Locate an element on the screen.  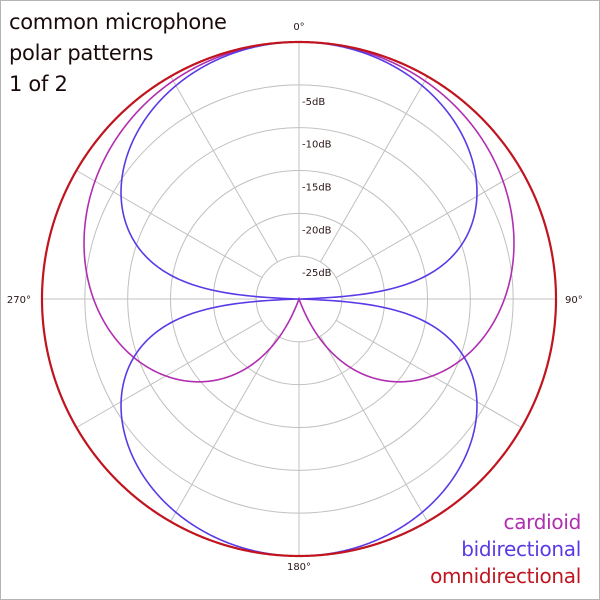
ring-label: -15dB is located at coordinates (317, 188).